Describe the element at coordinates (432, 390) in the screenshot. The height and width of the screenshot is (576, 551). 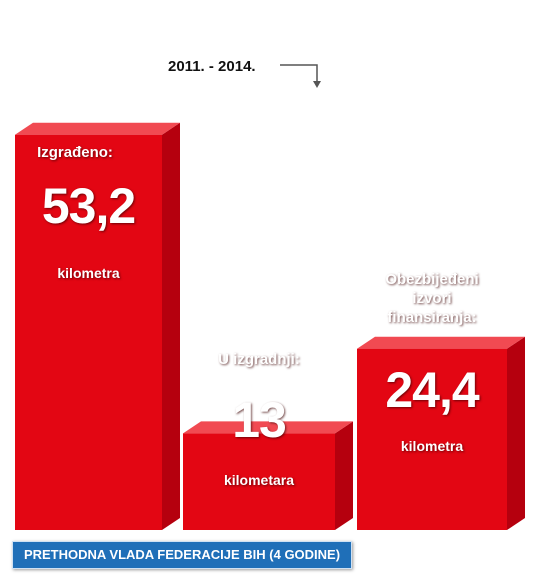
I see `bar-value-obezbijedeni: 24,4` at that location.